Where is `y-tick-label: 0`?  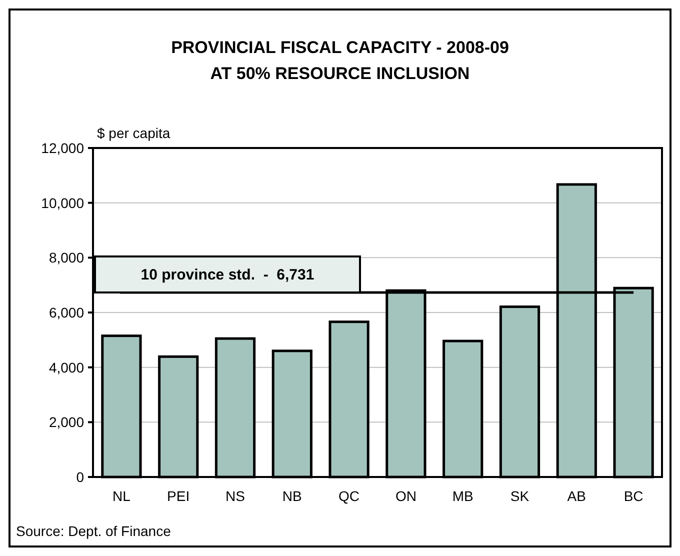 y-tick-label: 0 is located at coordinates (80, 477).